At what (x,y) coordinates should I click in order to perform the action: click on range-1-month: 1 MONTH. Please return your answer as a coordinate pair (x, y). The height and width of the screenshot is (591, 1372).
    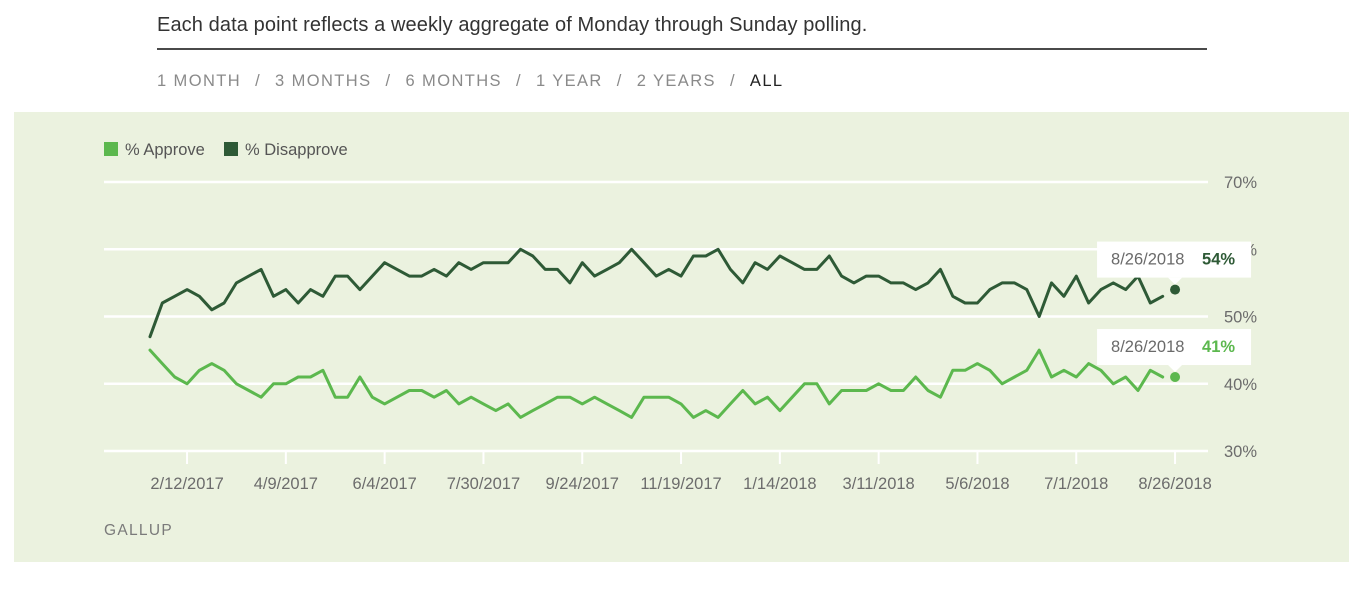
    Looking at the image, I should click on (199, 81).